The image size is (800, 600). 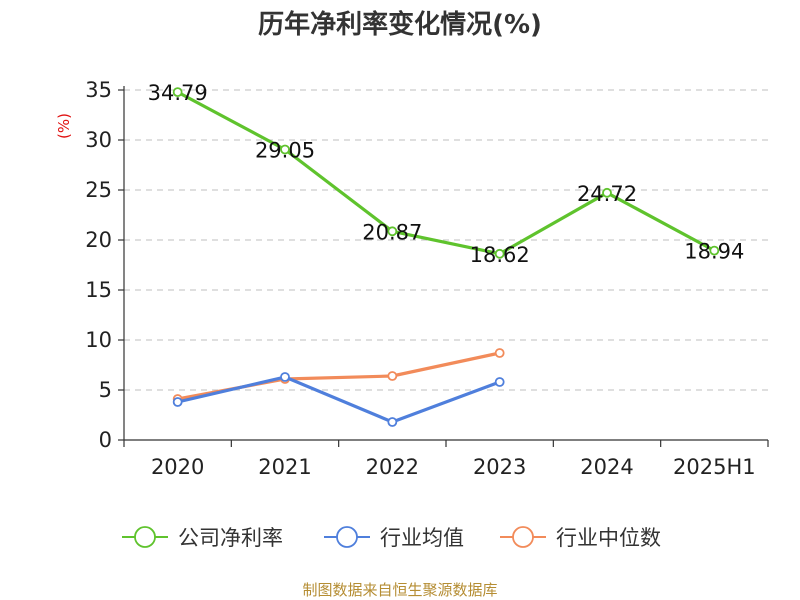 I want to click on x-tick-label-2020: 2020, so click(x=177, y=467).